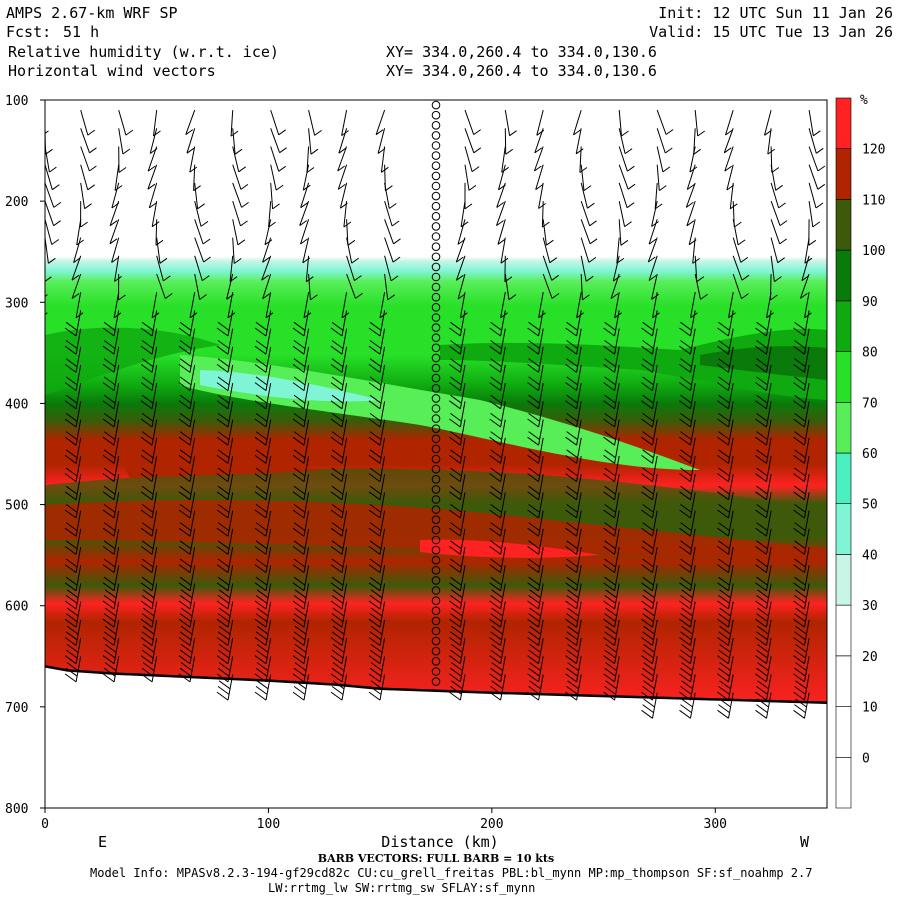 This screenshot has height=900, width=900. Describe the element at coordinates (870, 403) in the screenshot. I see `color-bar-label: 70` at that location.